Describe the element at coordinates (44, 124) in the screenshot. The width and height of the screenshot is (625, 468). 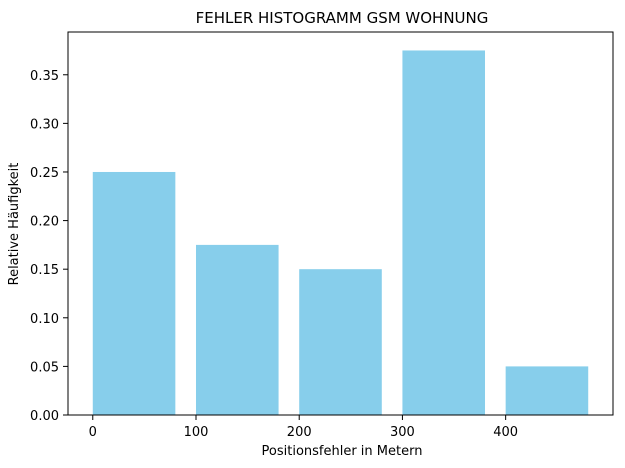
I see `y-tick-label-6: 0.30` at that location.